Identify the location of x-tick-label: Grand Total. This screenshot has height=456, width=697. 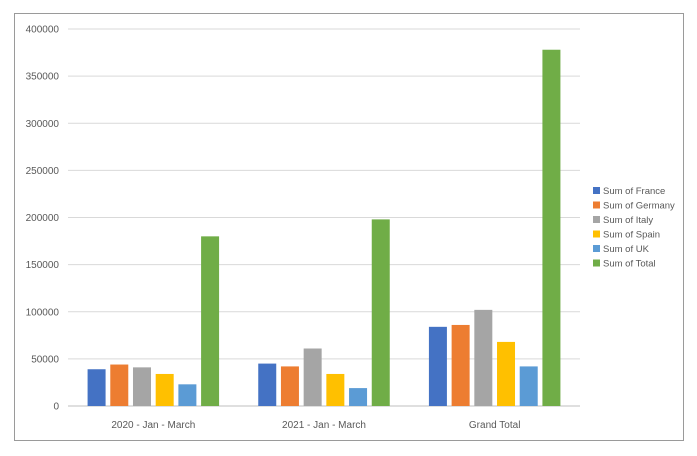
(495, 425).